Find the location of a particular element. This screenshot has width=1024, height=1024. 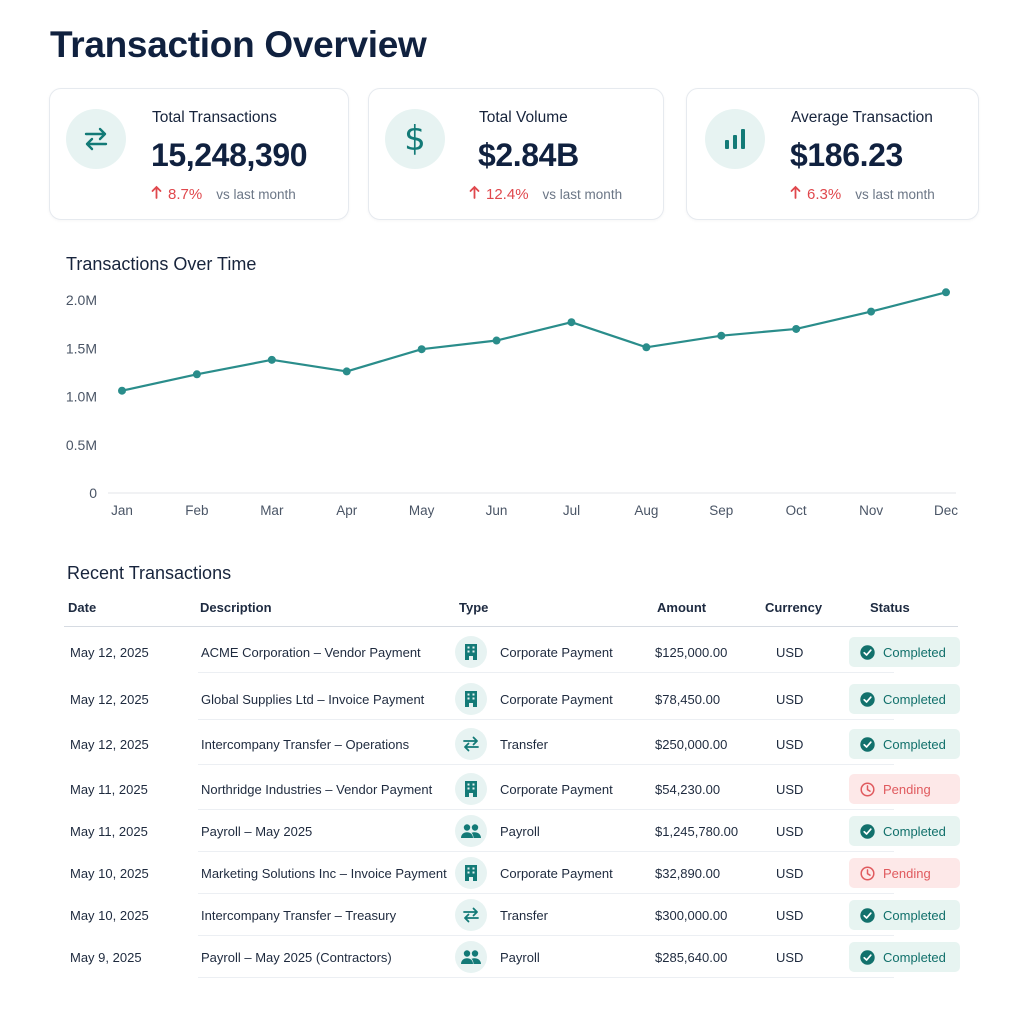

transaction-amount: $250,000.00 is located at coordinates (691, 744).